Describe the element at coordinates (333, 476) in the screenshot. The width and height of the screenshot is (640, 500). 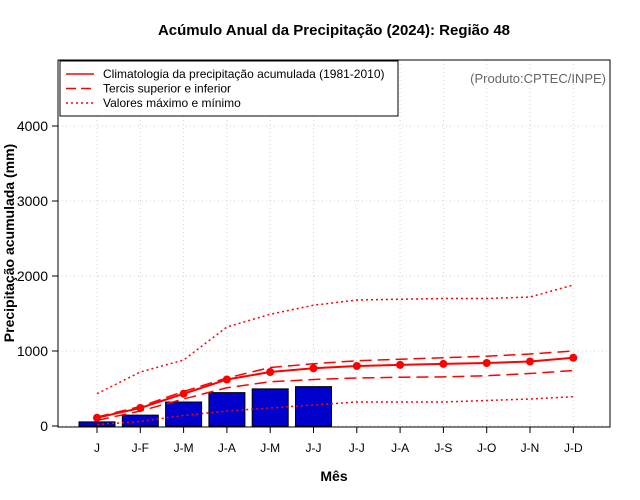
I see `x-axis-label: Mês` at that location.